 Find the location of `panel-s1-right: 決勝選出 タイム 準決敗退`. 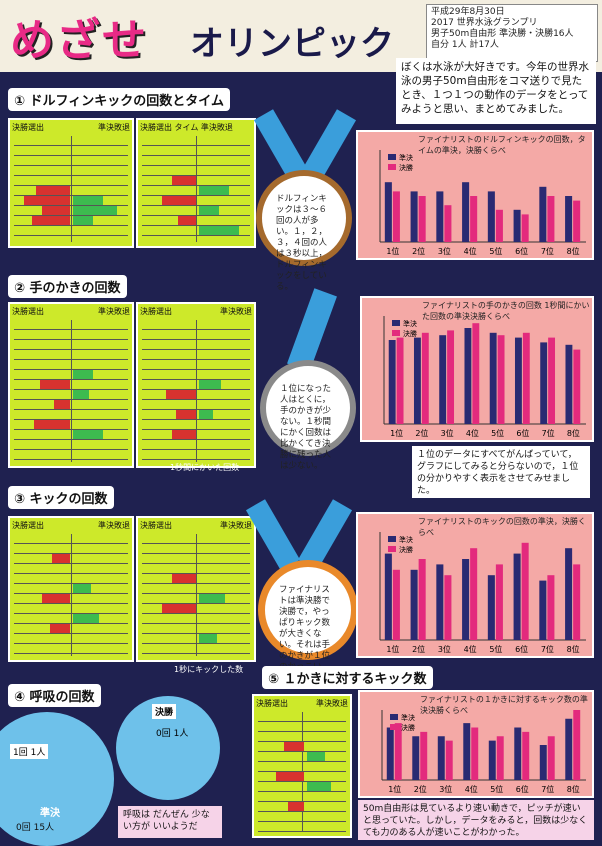

panel-s1-right: 決勝選出 タイム 準決敗退 is located at coordinates (196, 183).